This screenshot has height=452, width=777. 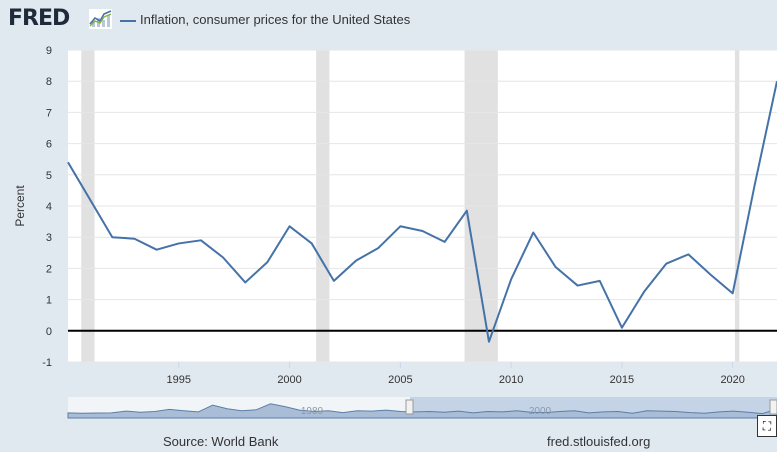 What do you see at coordinates (400, 380) in the screenshot?
I see `x-tick-label: 2005` at bounding box center [400, 380].